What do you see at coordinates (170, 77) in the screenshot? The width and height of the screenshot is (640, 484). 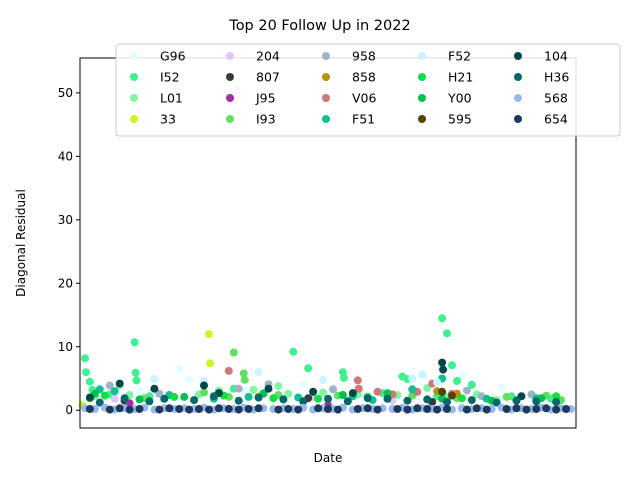 I see `legend-label: I52` at bounding box center [170, 77].